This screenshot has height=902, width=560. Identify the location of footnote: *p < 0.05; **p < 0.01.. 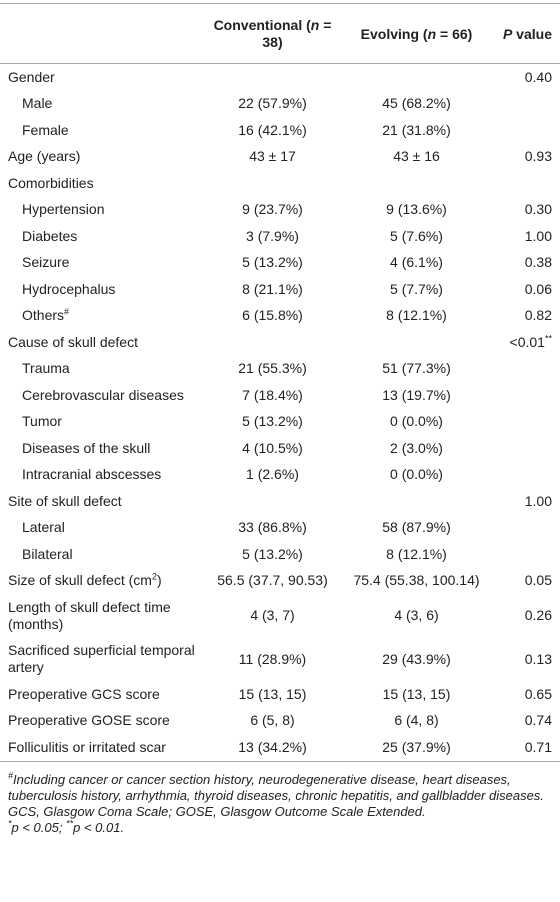
(280, 827).